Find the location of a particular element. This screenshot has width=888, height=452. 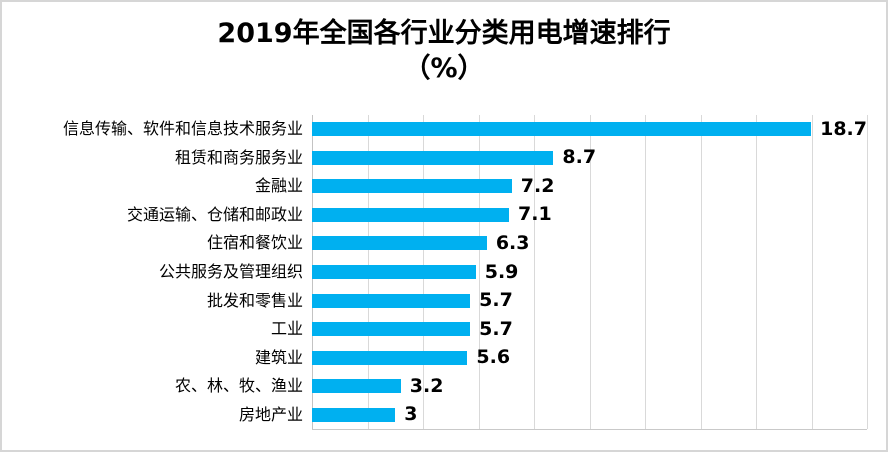

bar-track: 6.3 is located at coordinates (589, 243).